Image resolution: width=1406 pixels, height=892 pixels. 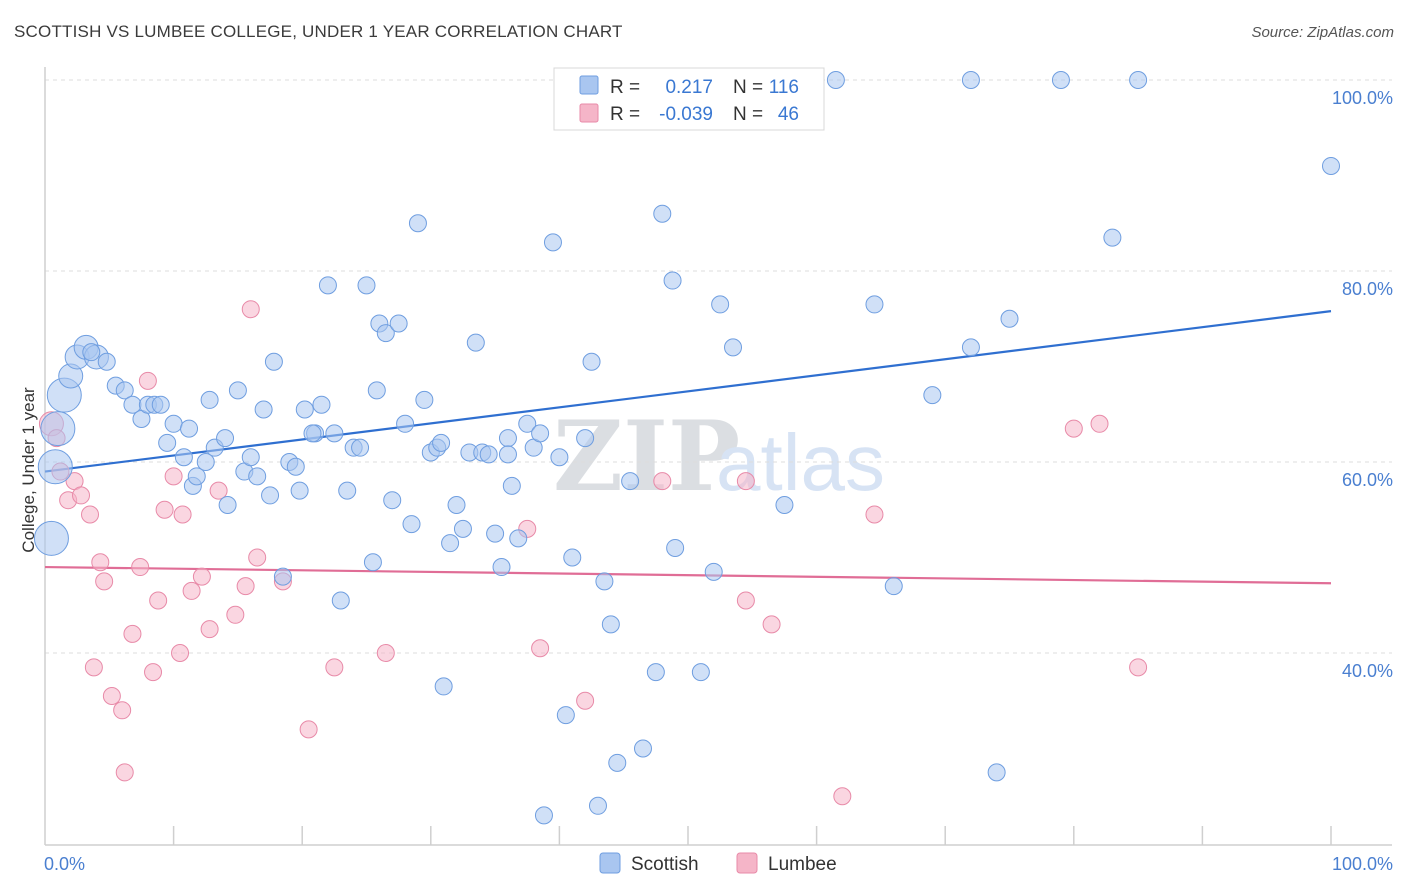 I want to click on legend-scottish-swatch, so click(x=610, y=863).